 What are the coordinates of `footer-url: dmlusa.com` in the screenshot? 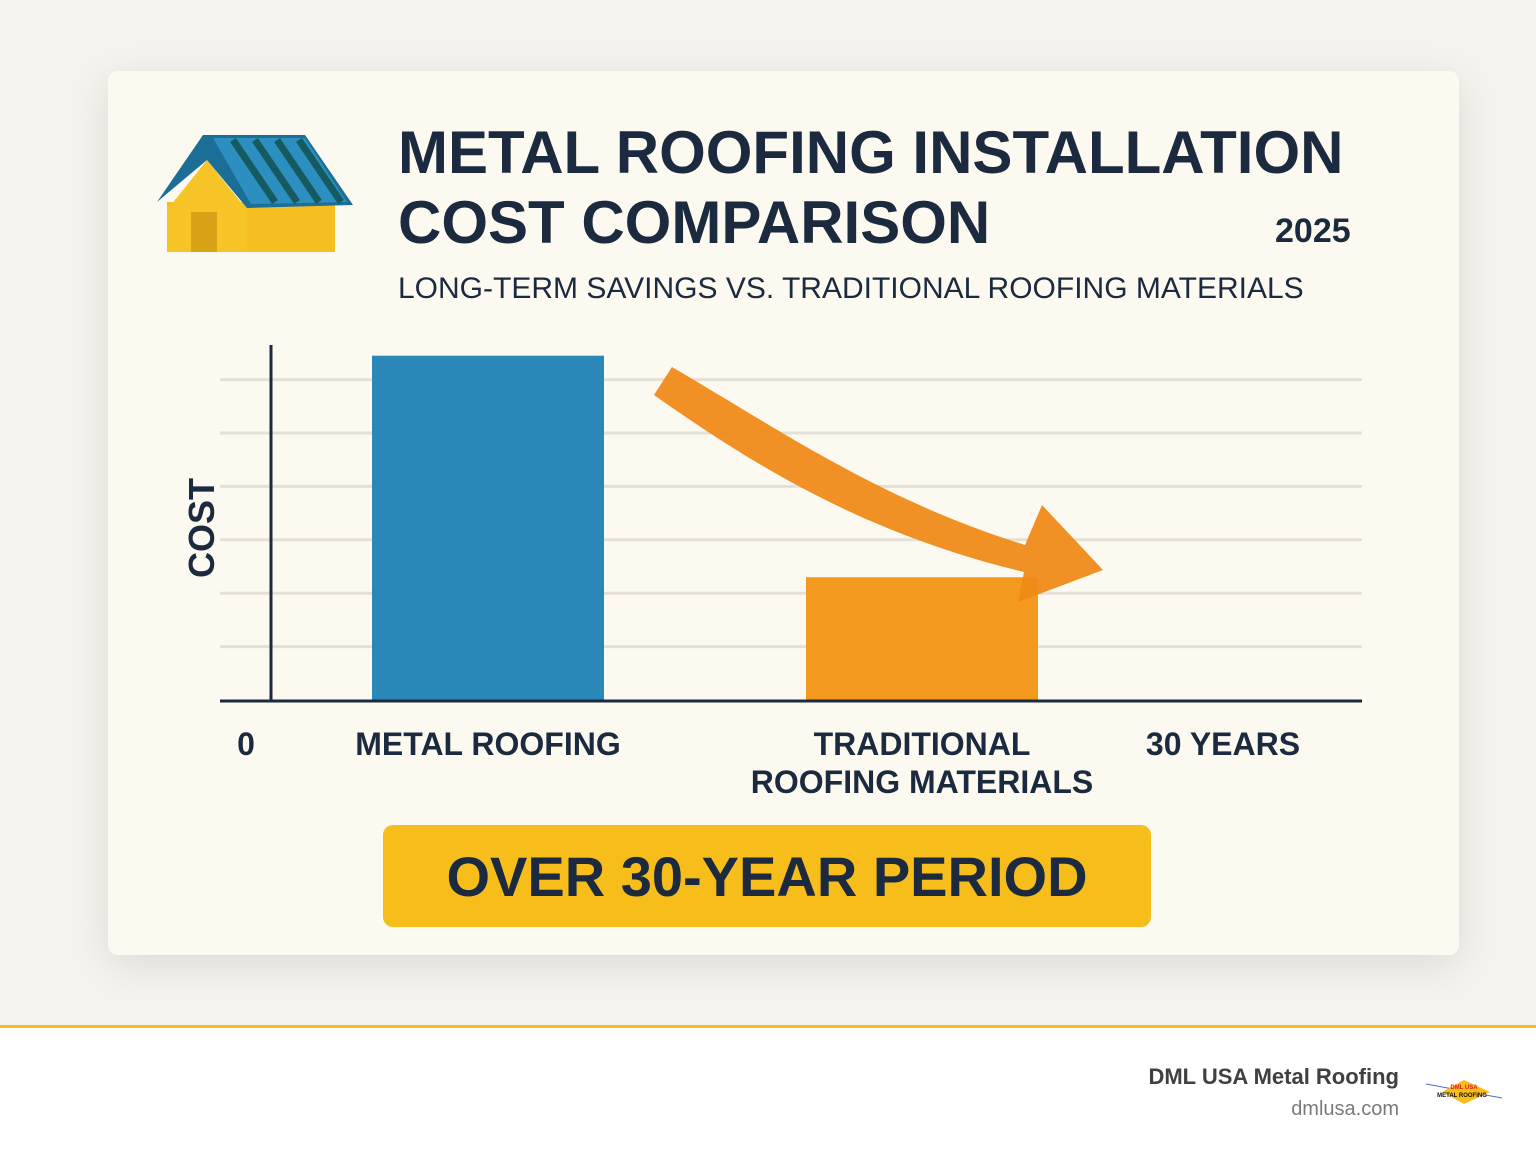 It's located at (1345, 1109).